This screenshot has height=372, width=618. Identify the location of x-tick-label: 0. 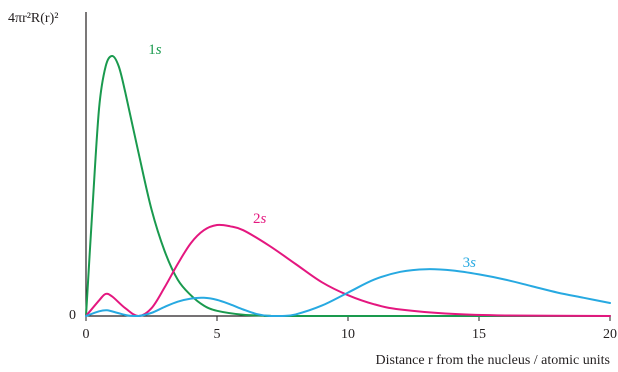
(86, 334).